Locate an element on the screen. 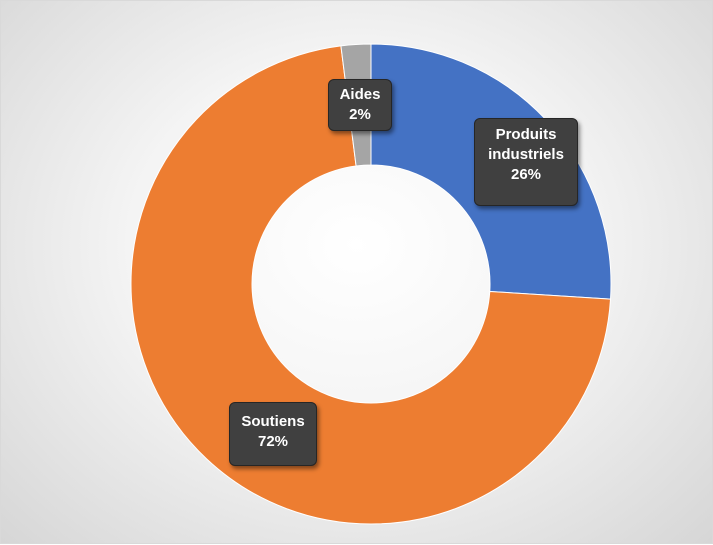  data-label-value: 72% is located at coordinates (273, 441).